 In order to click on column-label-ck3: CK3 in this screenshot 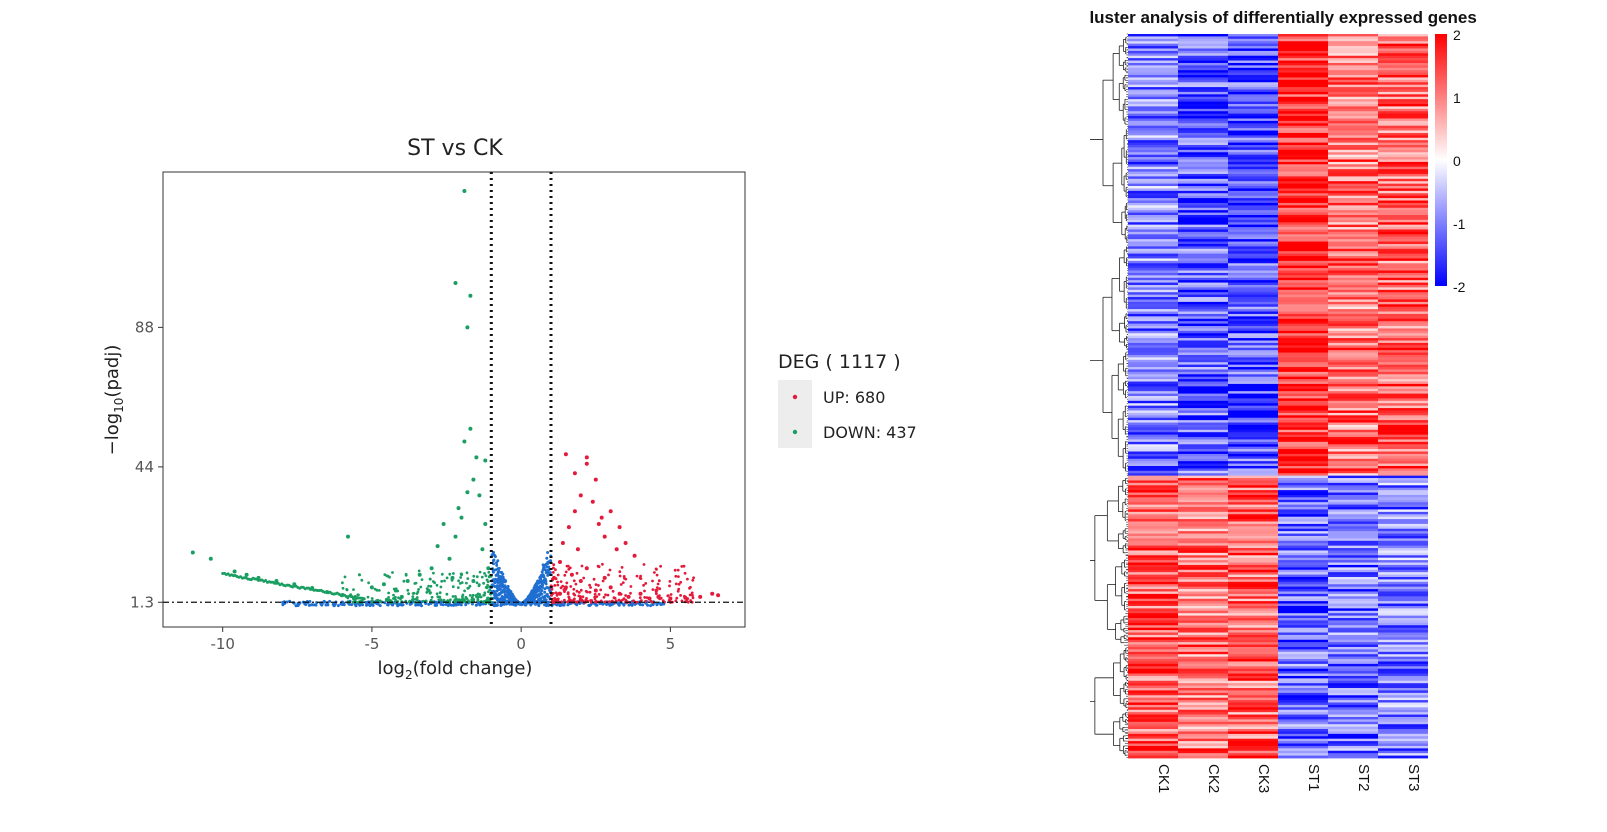, I will do `click(1263, 778)`.